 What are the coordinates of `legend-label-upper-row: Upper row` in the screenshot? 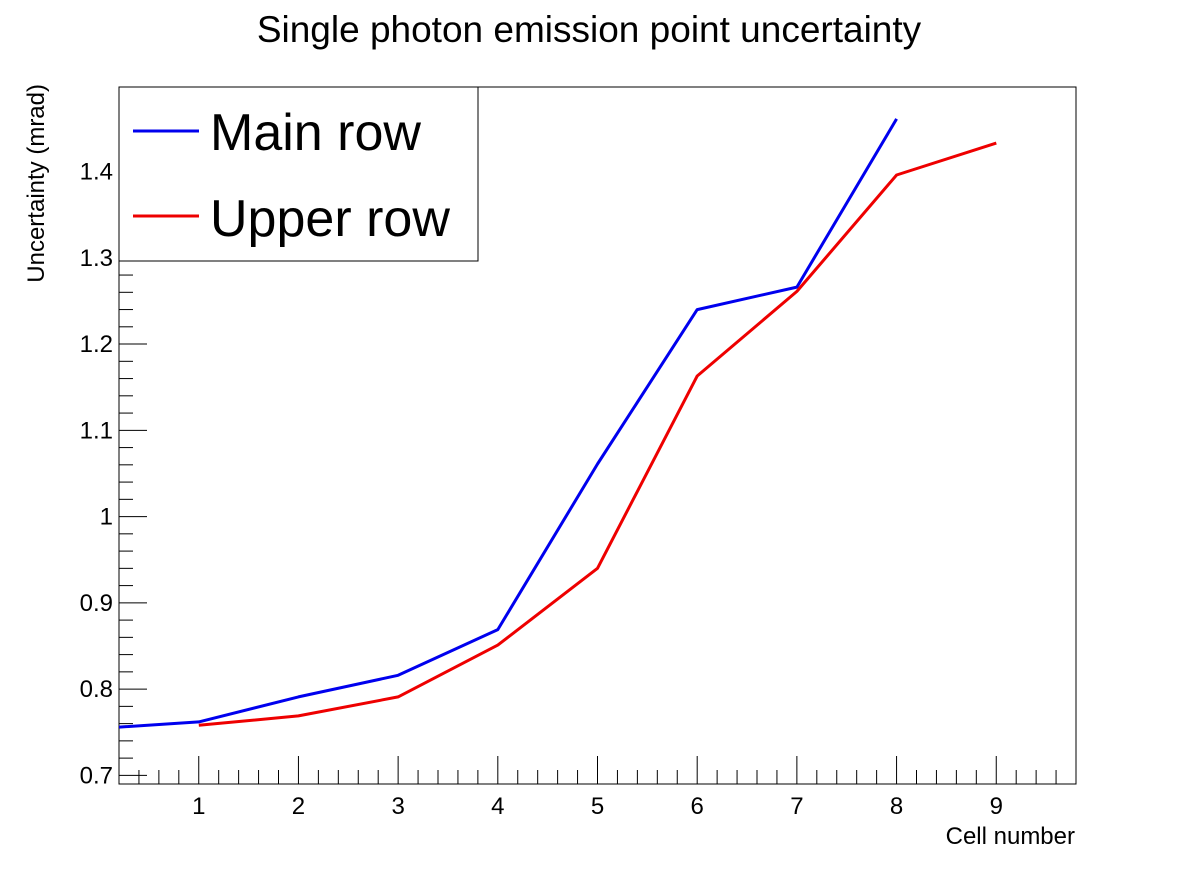 It's located at (330, 219).